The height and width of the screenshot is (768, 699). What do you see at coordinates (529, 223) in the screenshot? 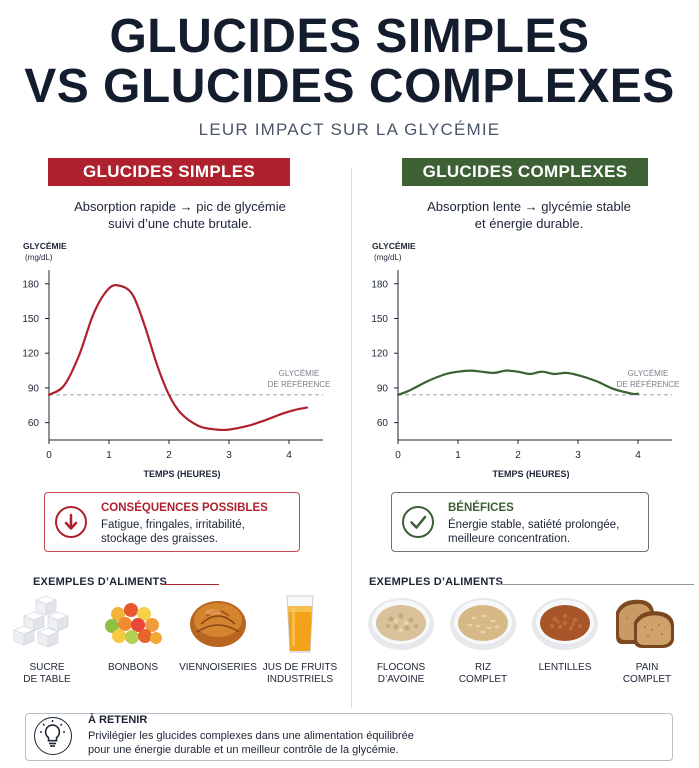
I see `description-line: et énergie durable.` at bounding box center [529, 223].